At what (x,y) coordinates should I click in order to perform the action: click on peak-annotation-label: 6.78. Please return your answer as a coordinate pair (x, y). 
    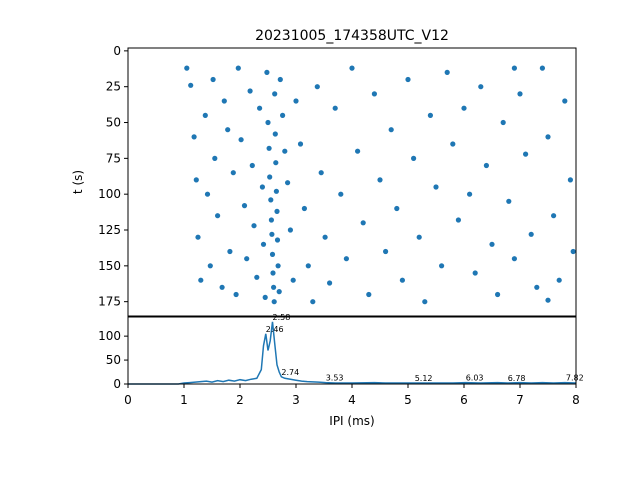
    Looking at the image, I should click on (517, 378).